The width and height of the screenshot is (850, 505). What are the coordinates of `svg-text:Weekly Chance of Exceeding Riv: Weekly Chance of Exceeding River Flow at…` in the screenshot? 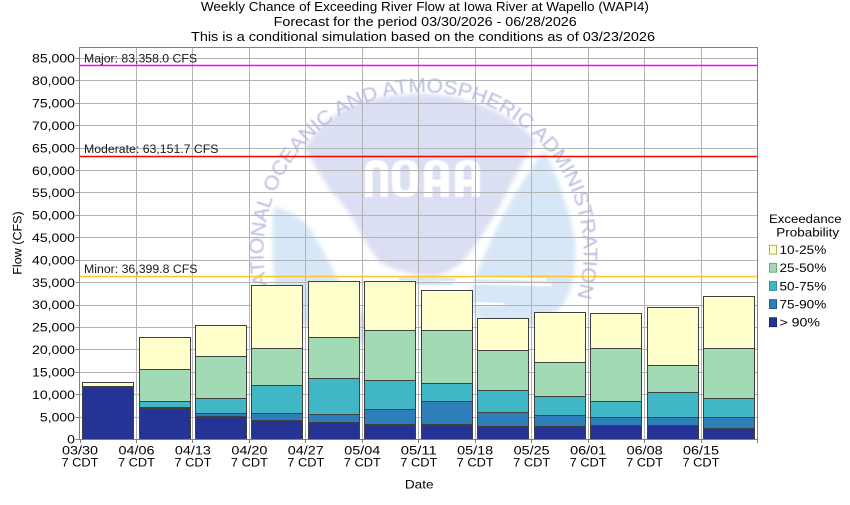 It's located at (425, 7).